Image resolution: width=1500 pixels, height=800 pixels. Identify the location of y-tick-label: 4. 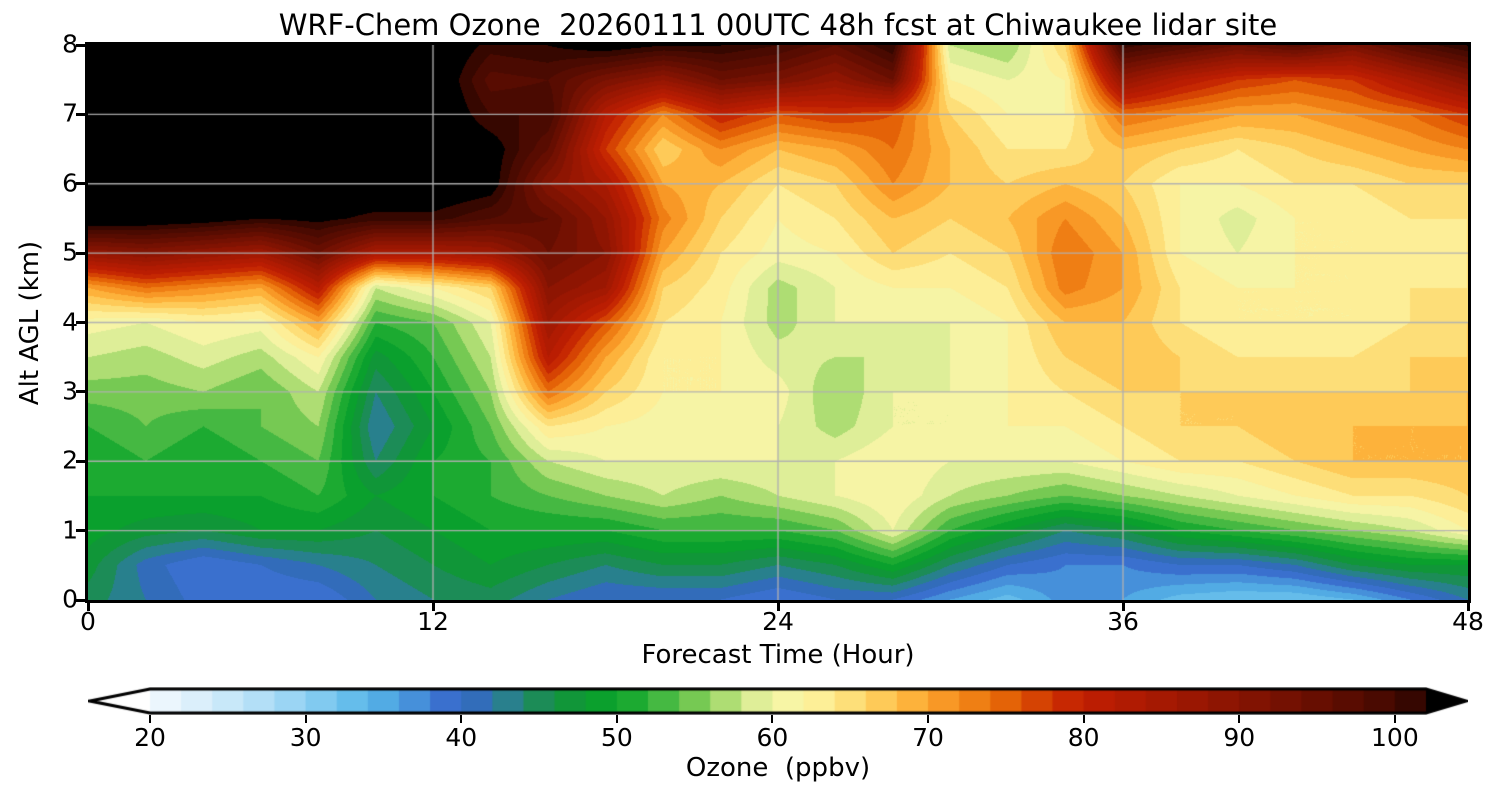
(70, 321).